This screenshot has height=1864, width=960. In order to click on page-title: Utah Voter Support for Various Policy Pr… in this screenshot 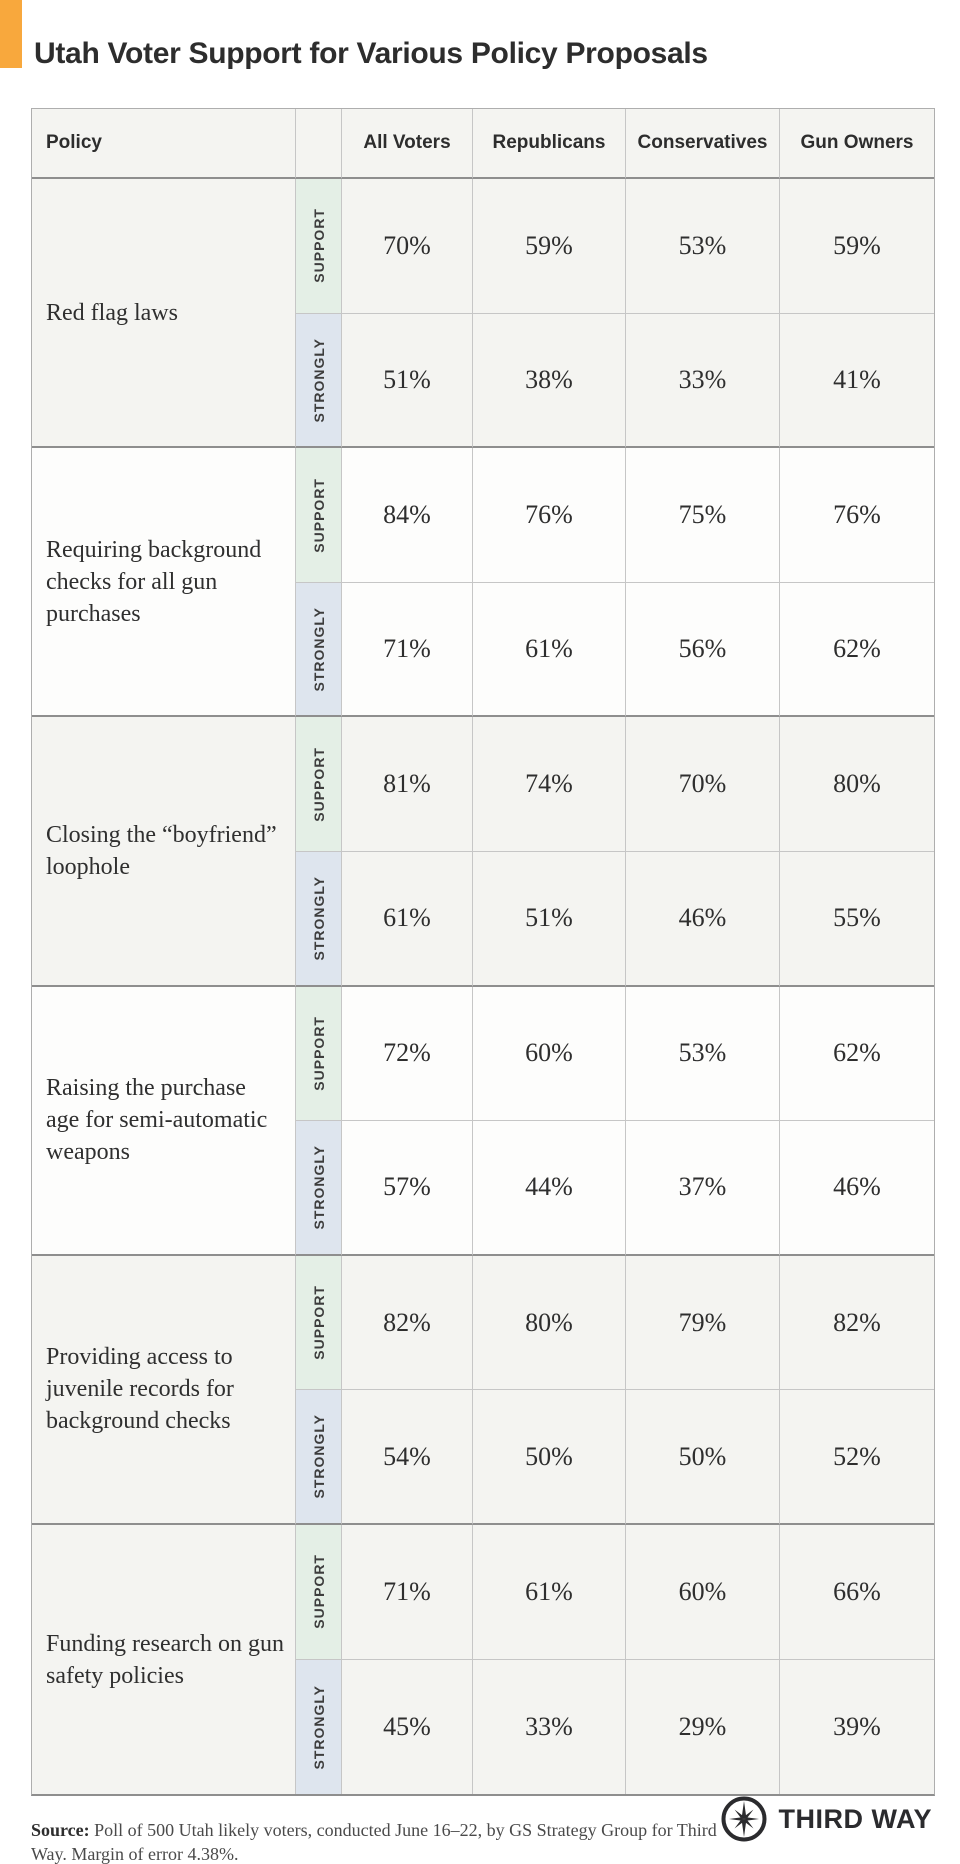, I will do `click(371, 54)`.